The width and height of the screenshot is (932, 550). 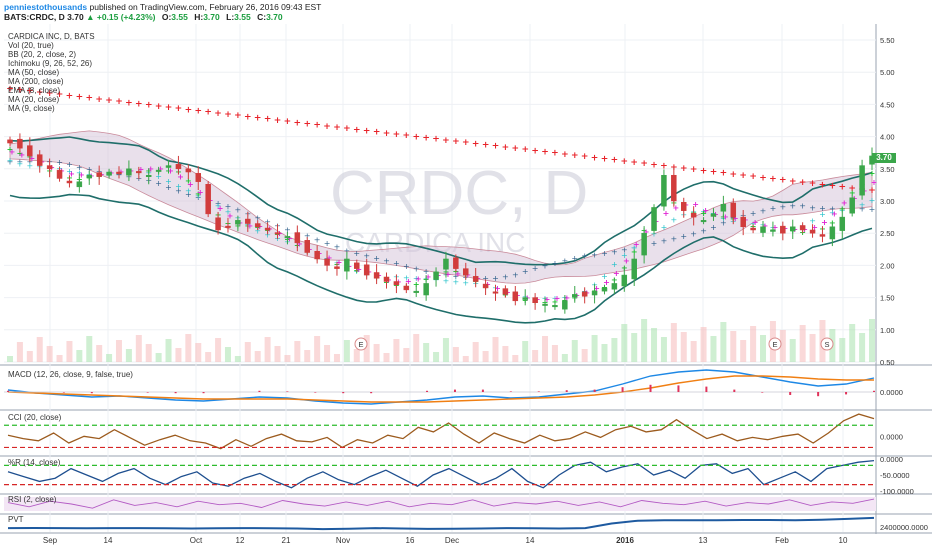 I want to click on legend-bb: BB (20, 2, close, 2), so click(x=42, y=54).